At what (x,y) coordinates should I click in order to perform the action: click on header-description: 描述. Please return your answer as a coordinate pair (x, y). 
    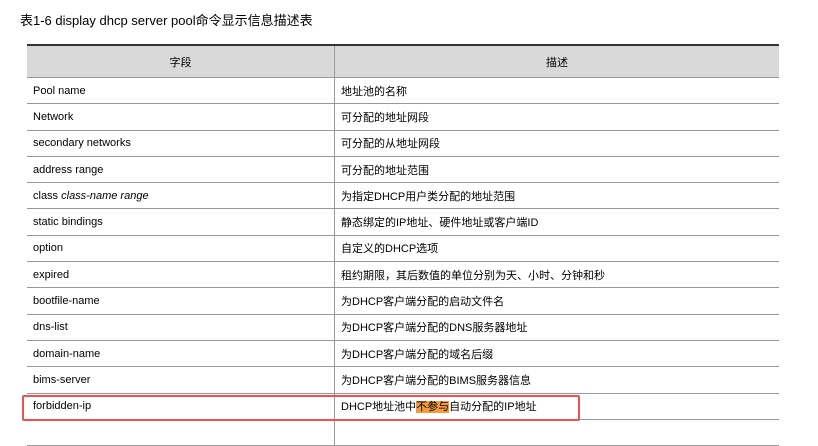
    Looking at the image, I should click on (556, 61).